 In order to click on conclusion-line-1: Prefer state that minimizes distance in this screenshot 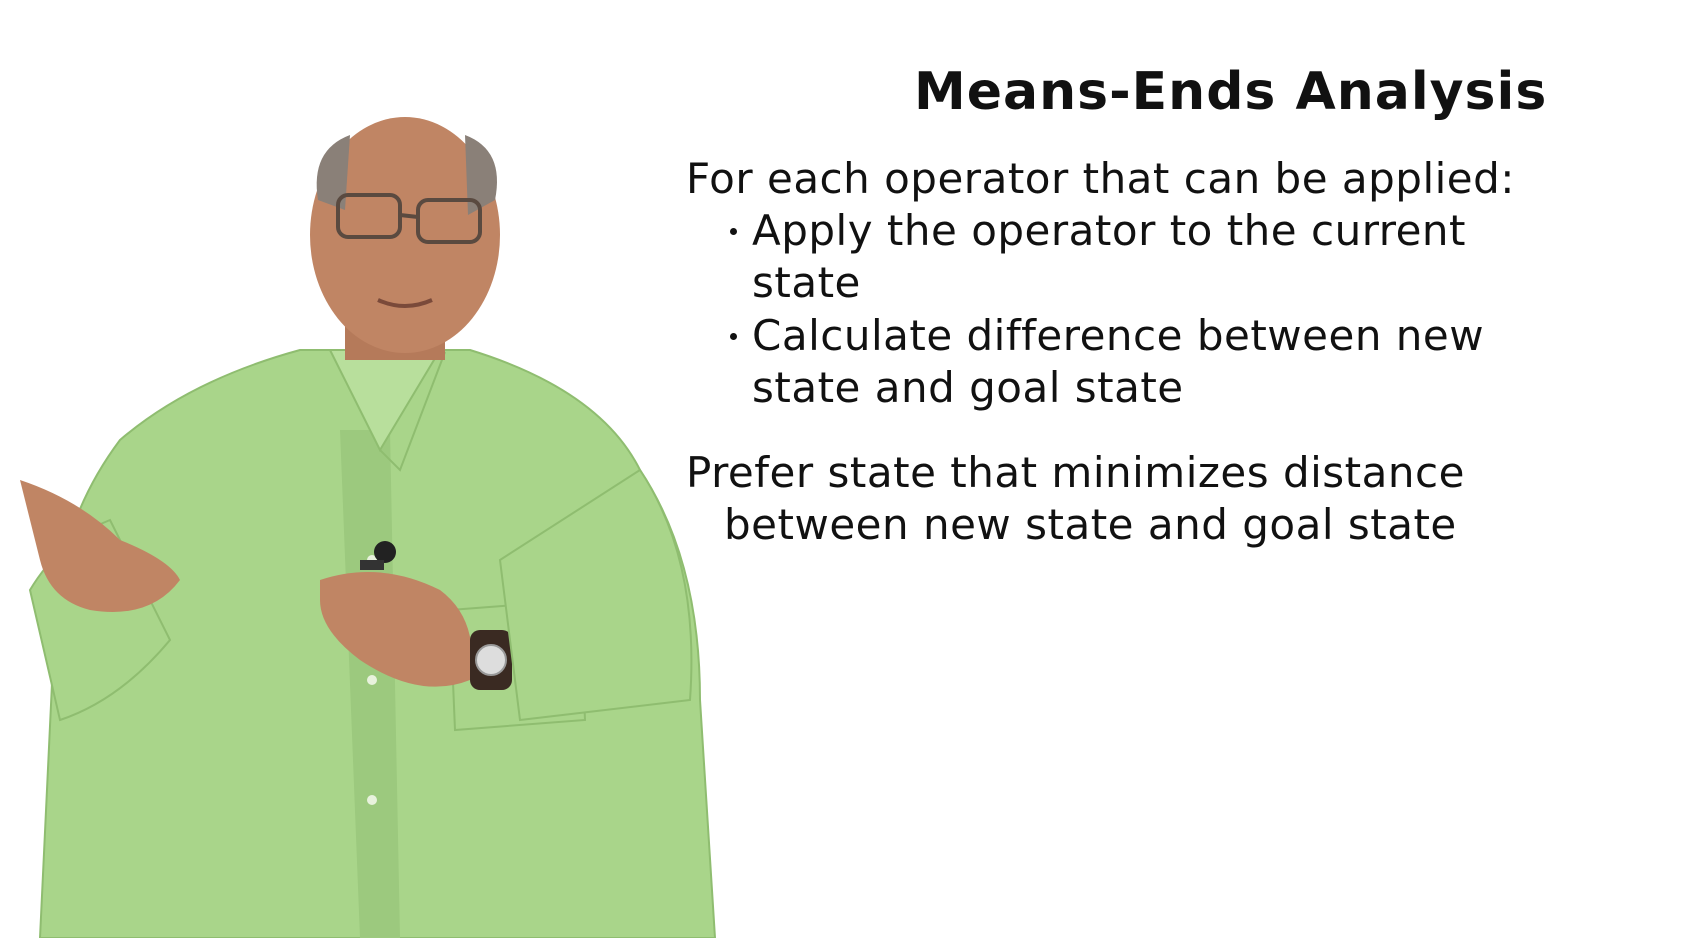, I will do `click(1075, 472)`.